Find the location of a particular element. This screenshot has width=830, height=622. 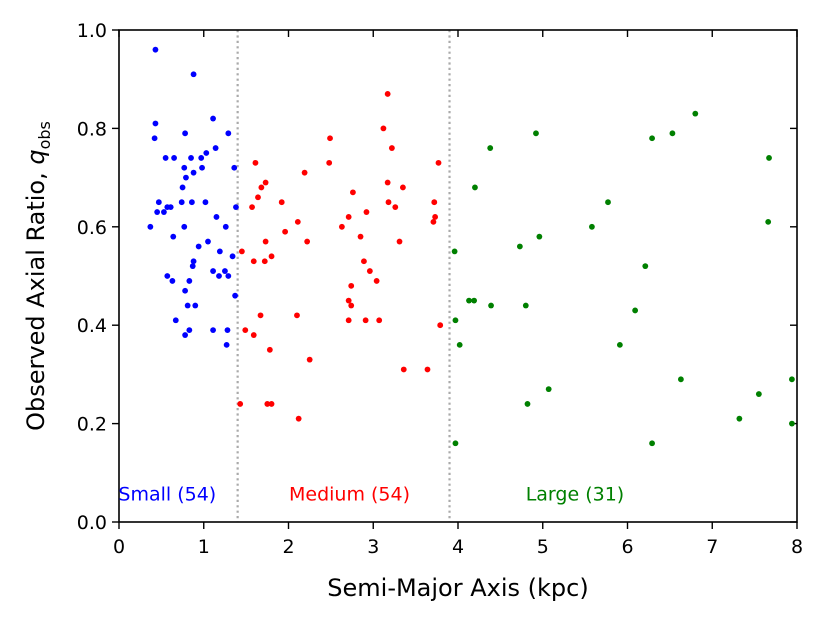

x-tick-label: 7 is located at coordinates (712, 547).